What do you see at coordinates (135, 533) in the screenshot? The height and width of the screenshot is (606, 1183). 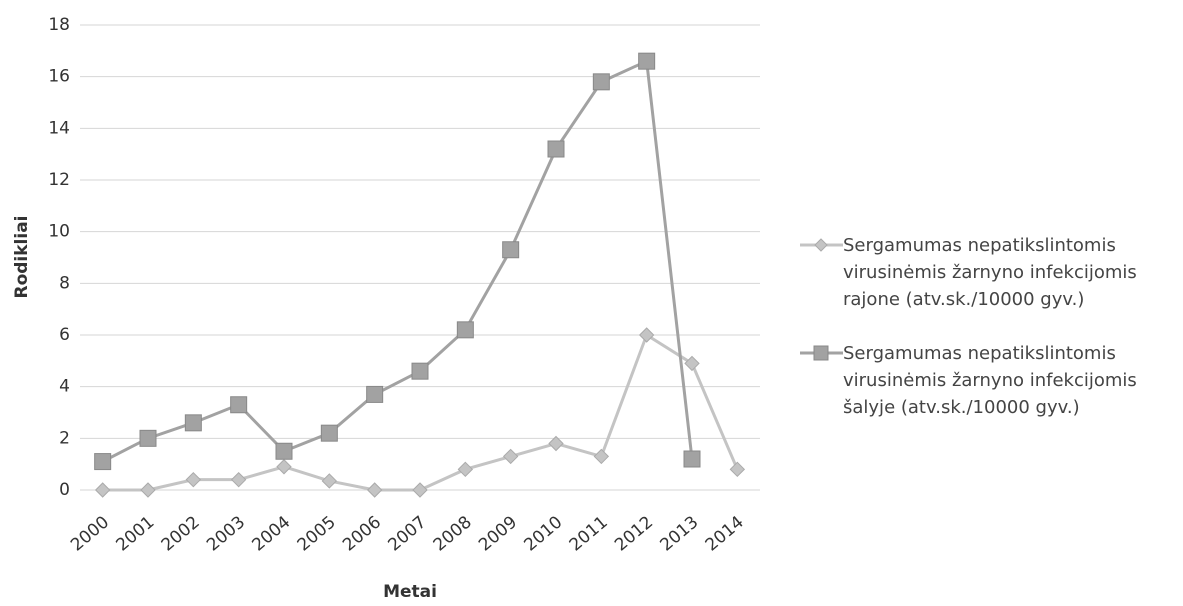 I see `x-tick-label: 2001` at bounding box center [135, 533].